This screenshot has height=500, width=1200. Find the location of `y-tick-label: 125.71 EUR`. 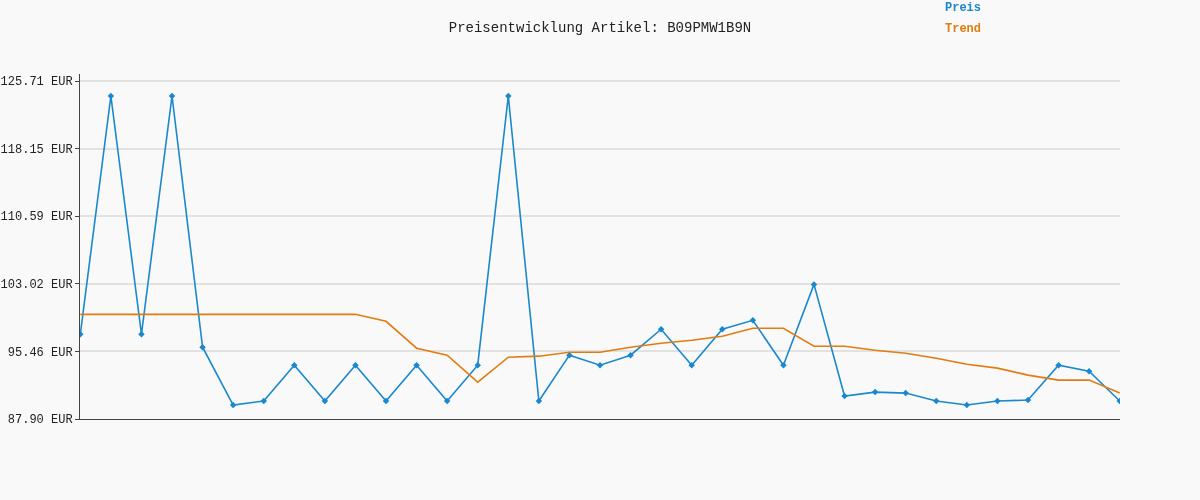

y-tick-label: 125.71 EUR is located at coordinates (36, 82).